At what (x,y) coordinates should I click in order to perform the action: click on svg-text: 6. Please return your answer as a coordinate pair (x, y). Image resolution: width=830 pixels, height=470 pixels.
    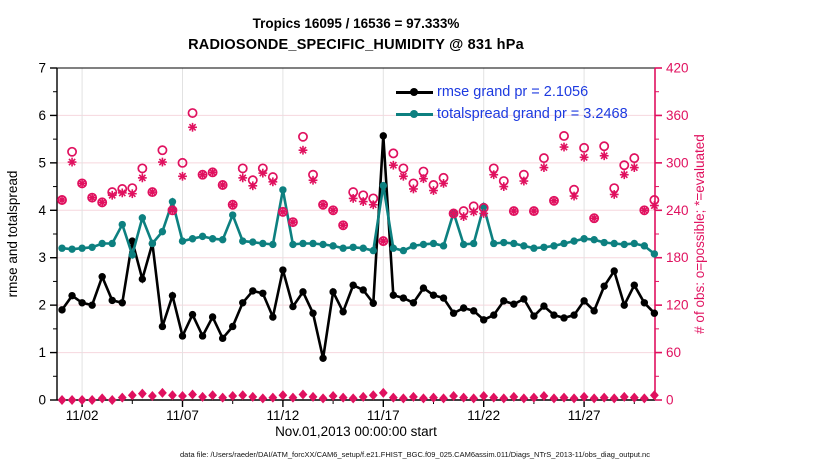
    Looking at the image, I should click on (42, 115).